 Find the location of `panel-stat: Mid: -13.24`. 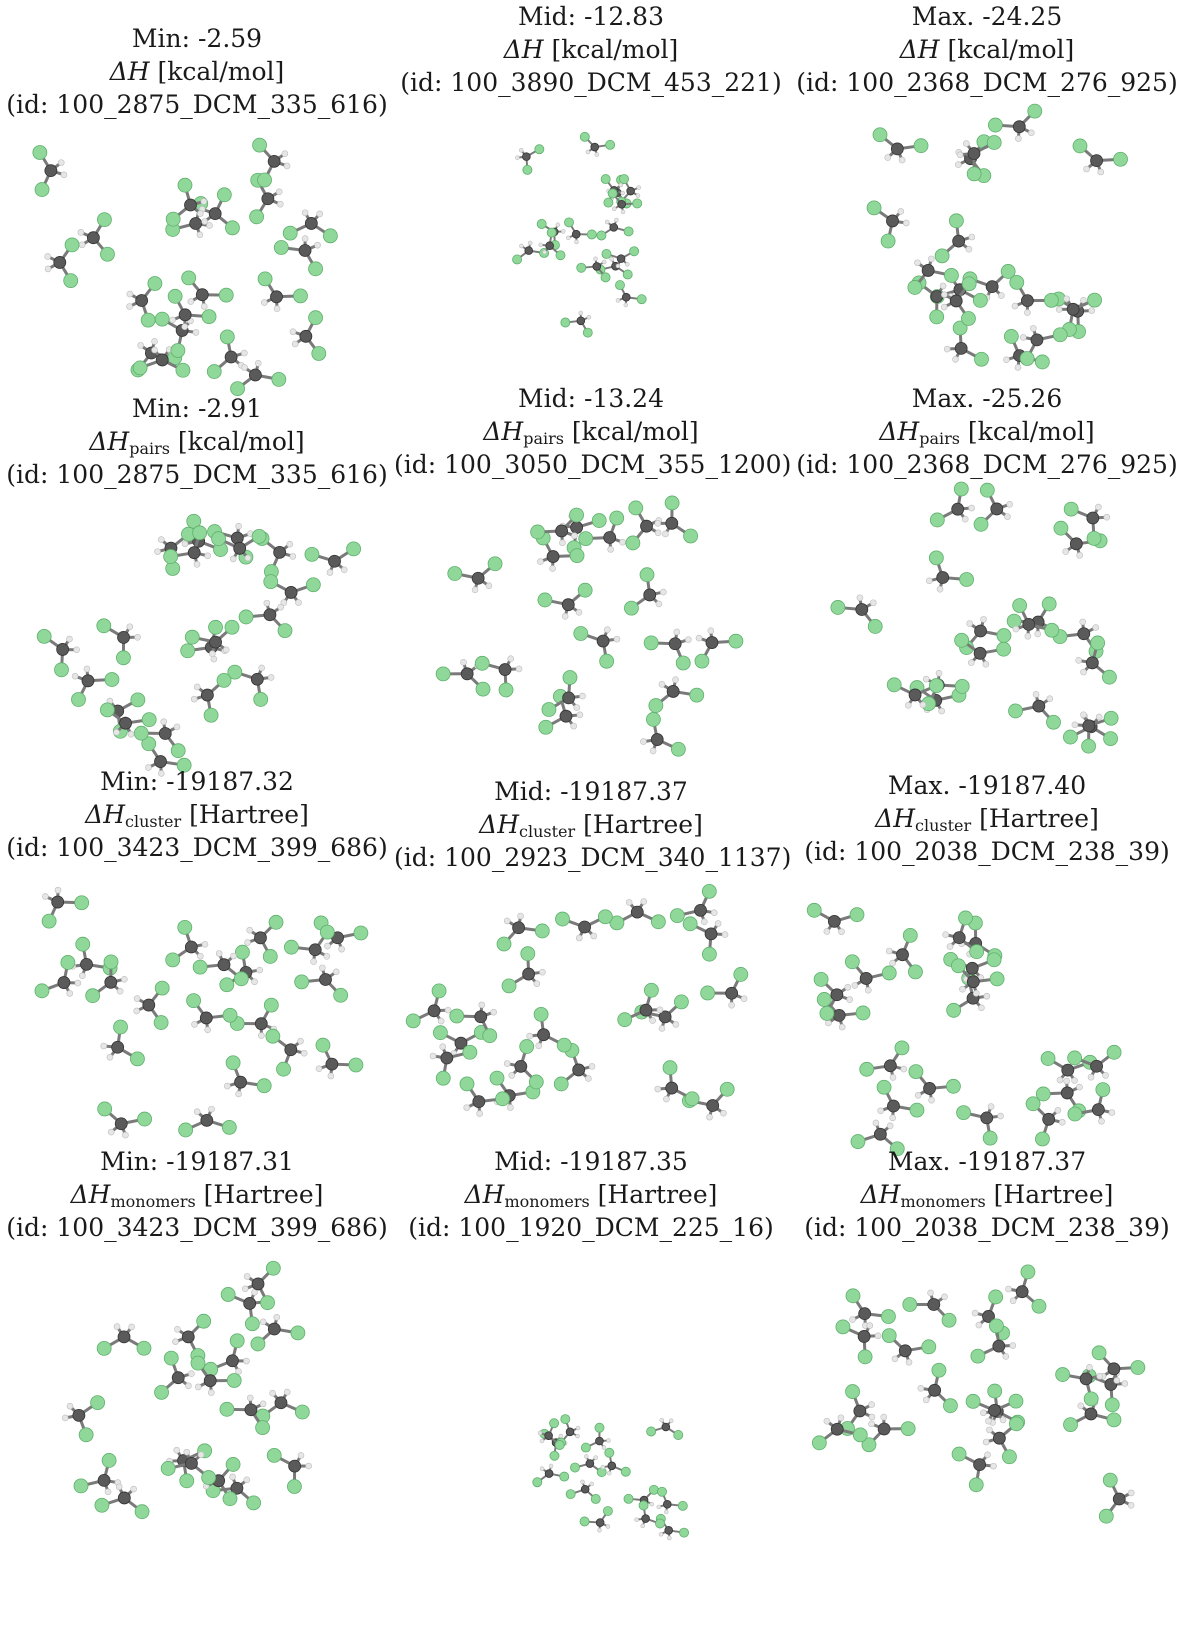

panel-stat: Mid: -13.24 is located at coordinates (591, 398).